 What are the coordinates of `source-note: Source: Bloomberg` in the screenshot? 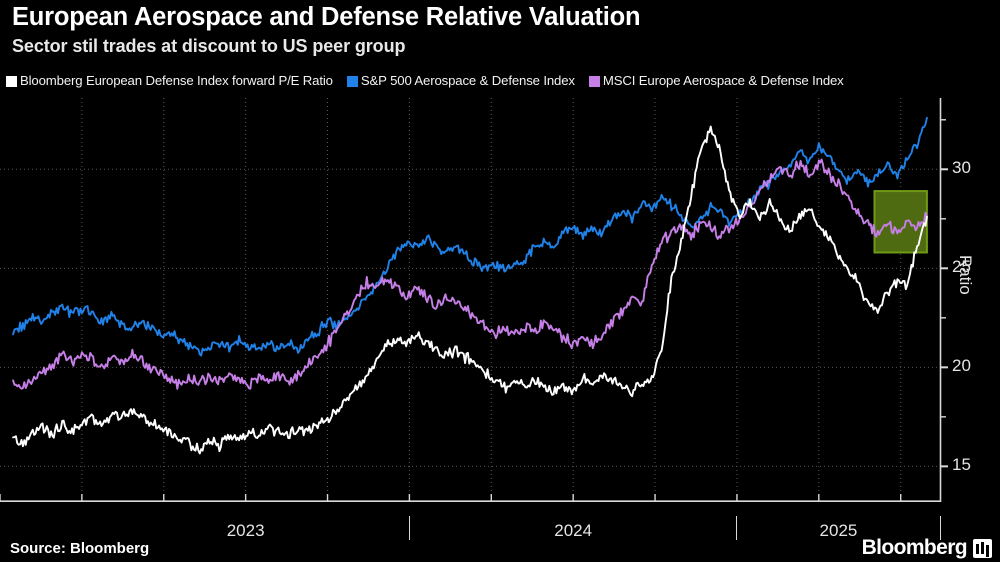 It's located at (80, 548).